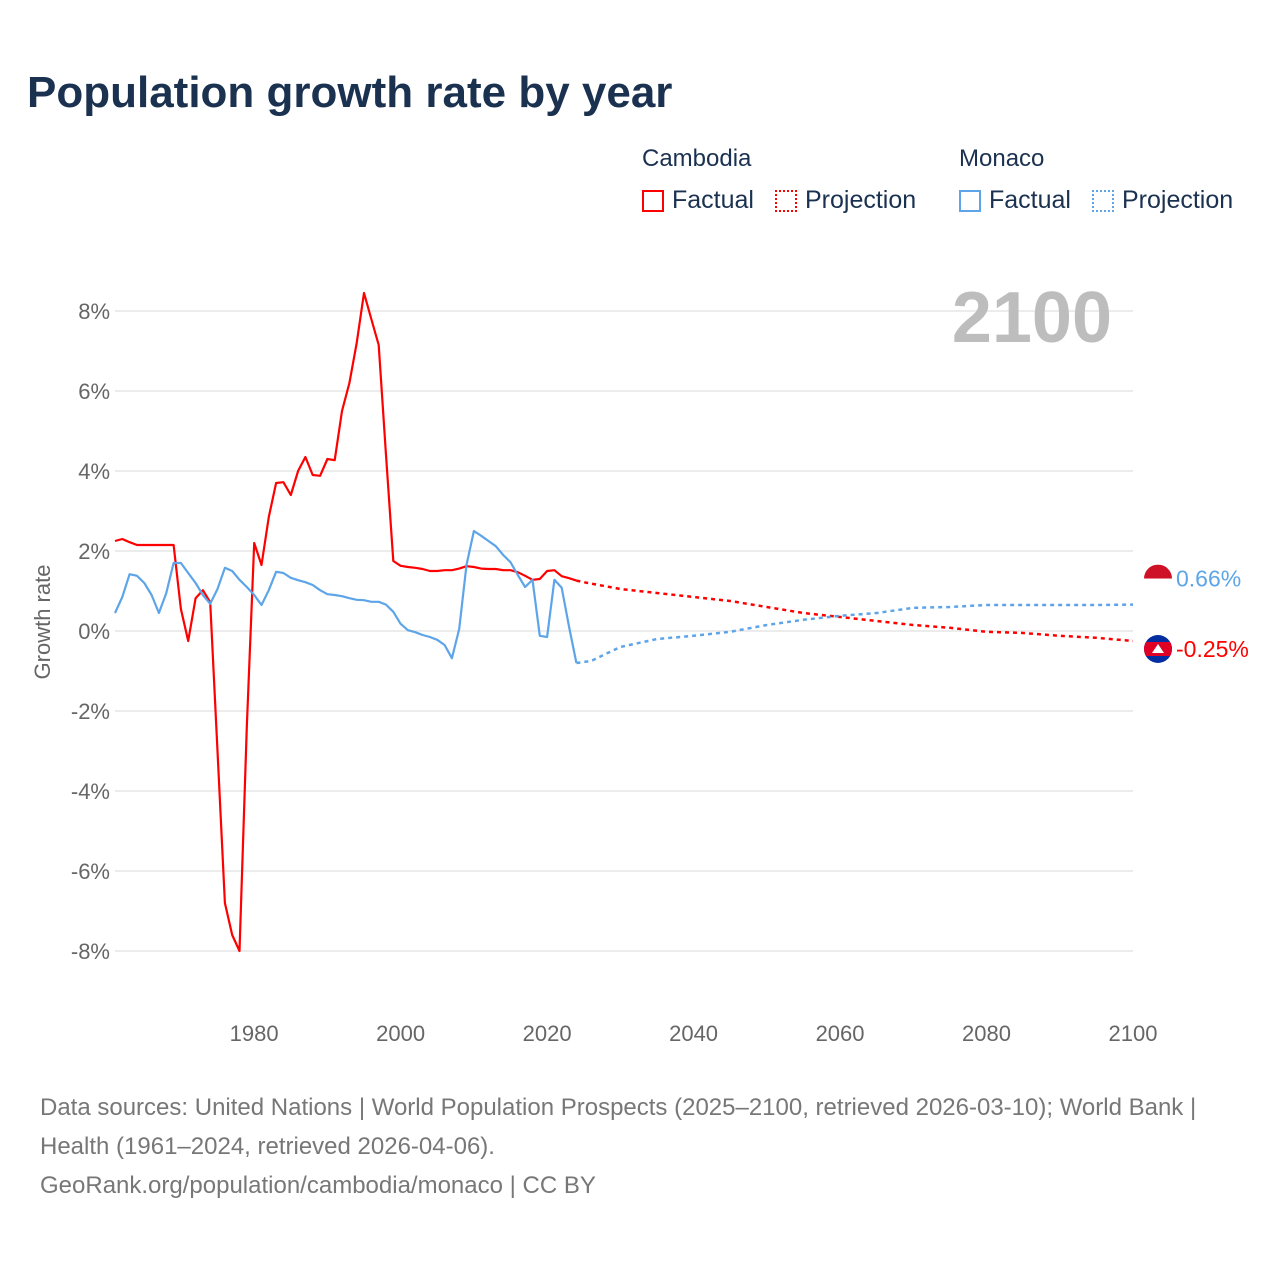  Describe the element at coordinates (1133, 1033) in the screenshot. I see `x-tick-label: 2100` at that location.